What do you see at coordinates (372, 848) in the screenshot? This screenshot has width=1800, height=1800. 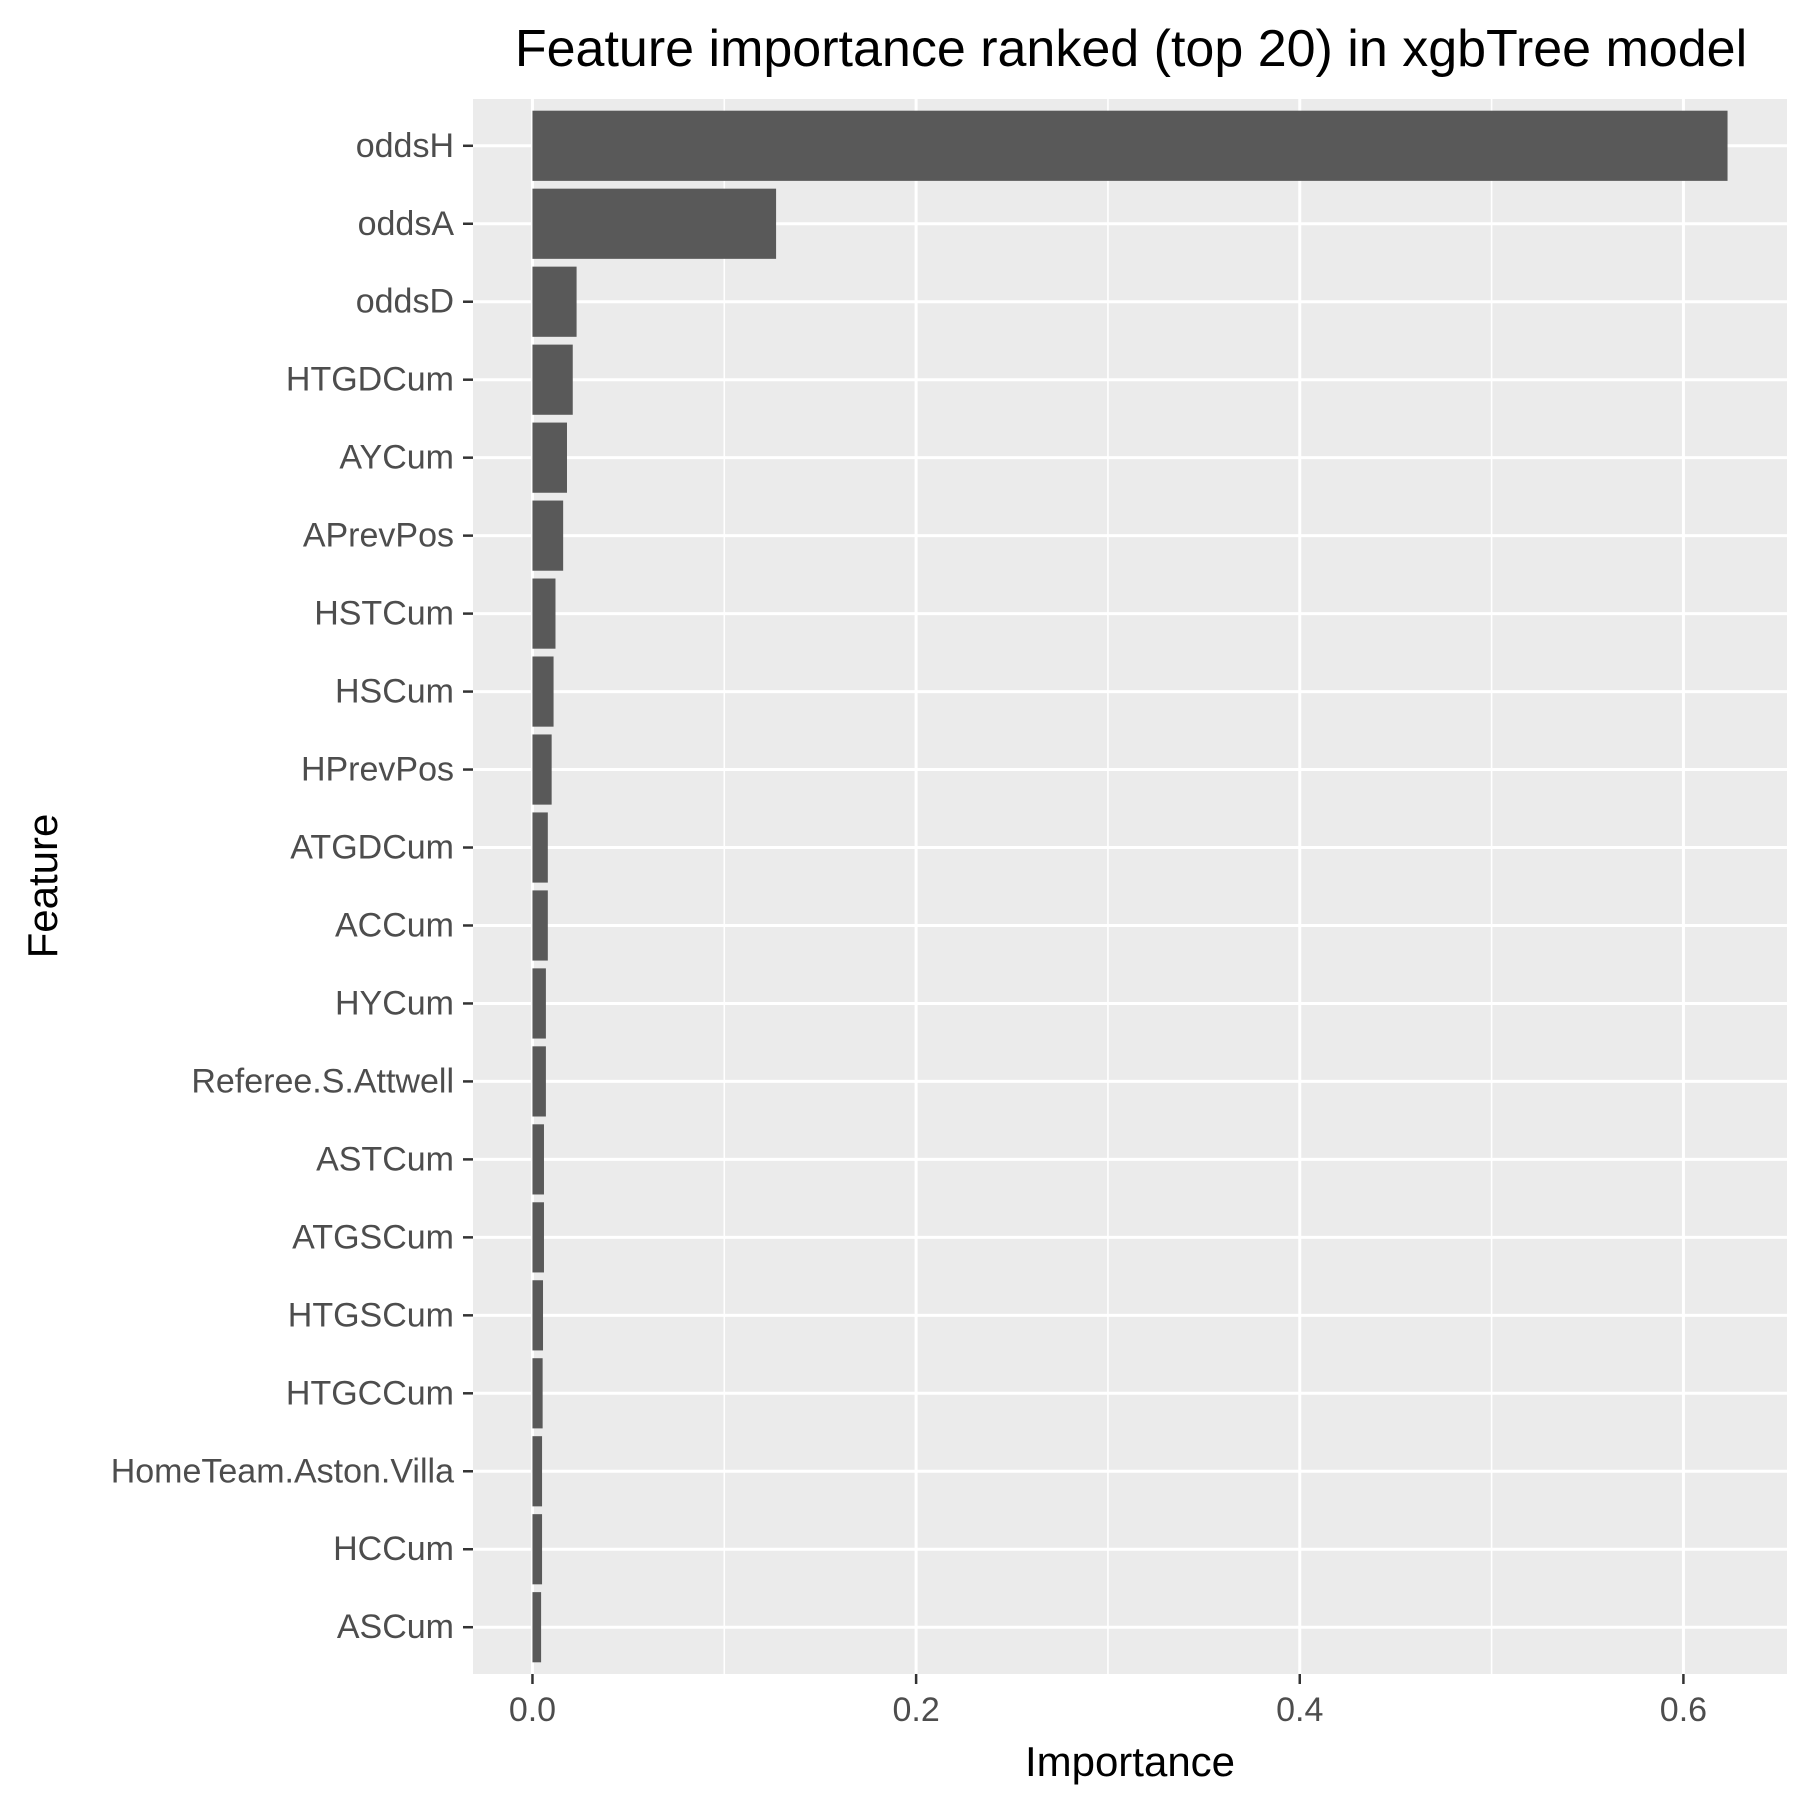 I see `y-tick-label: ATGDCum` at bounding box center [372, 848].